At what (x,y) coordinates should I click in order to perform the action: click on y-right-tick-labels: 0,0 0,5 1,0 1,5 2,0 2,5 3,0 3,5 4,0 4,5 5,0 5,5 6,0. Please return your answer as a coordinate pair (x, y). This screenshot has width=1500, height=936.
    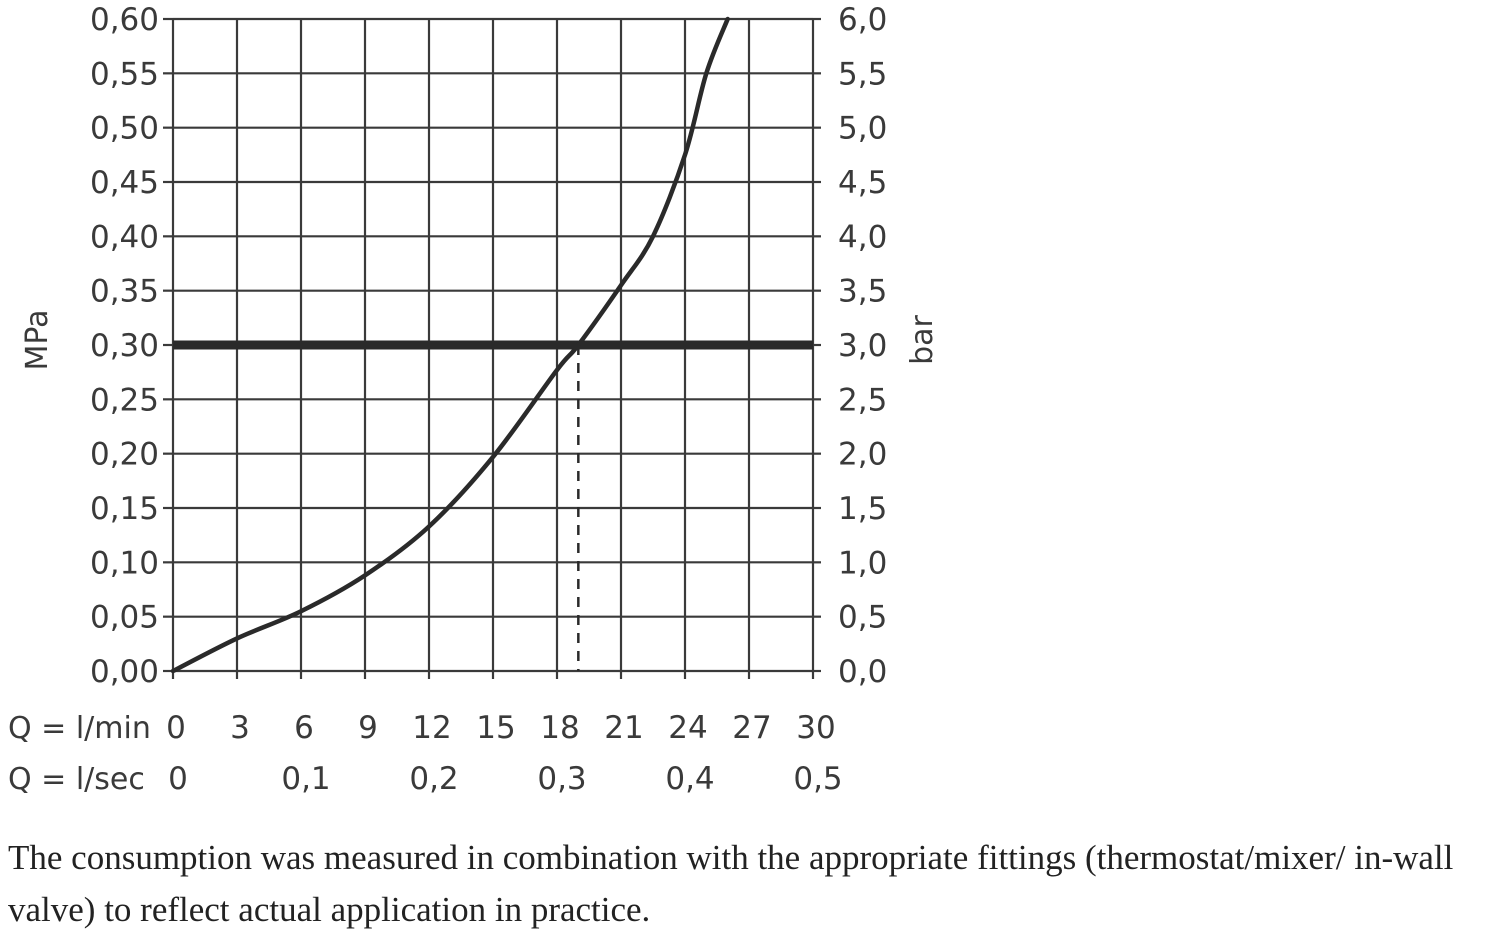
    Looking at the image, I should click on (862, 346).